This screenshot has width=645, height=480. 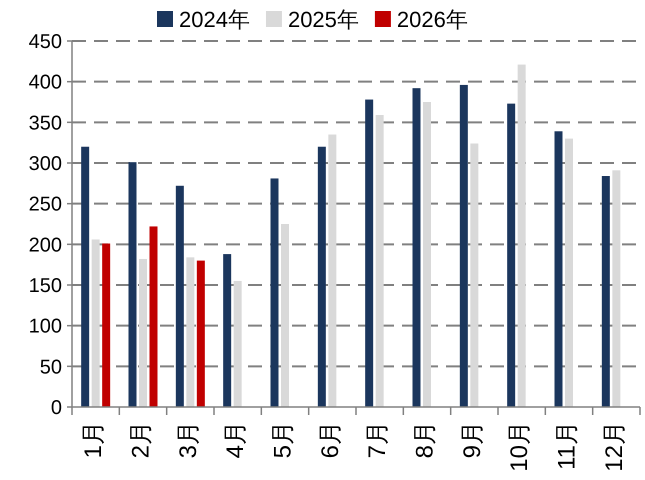 I want to click on x-tick-label: 9月, so click(x=472, y=439).